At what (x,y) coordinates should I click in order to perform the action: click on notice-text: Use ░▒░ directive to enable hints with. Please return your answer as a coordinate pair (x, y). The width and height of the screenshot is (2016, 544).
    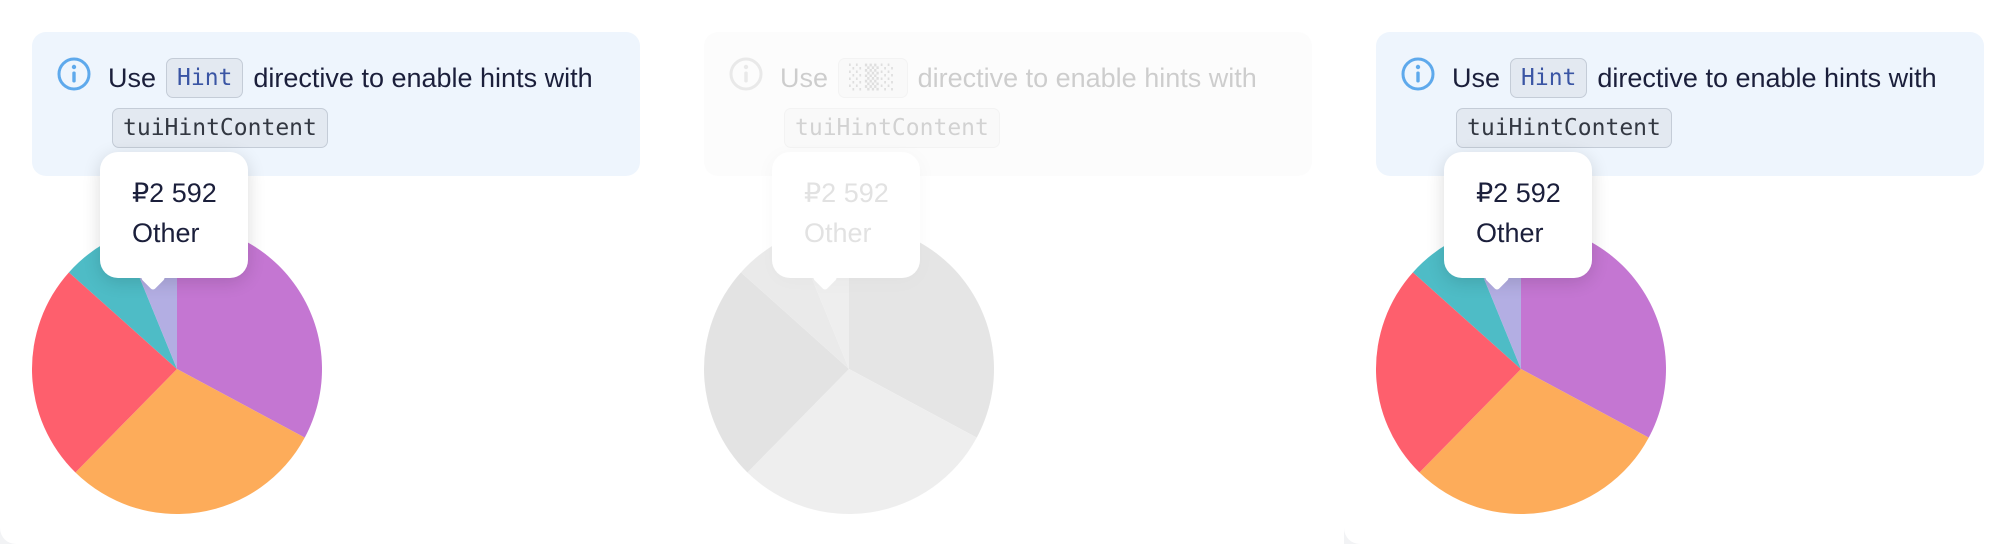
    Looking at the image, I should click on (1018, 78).